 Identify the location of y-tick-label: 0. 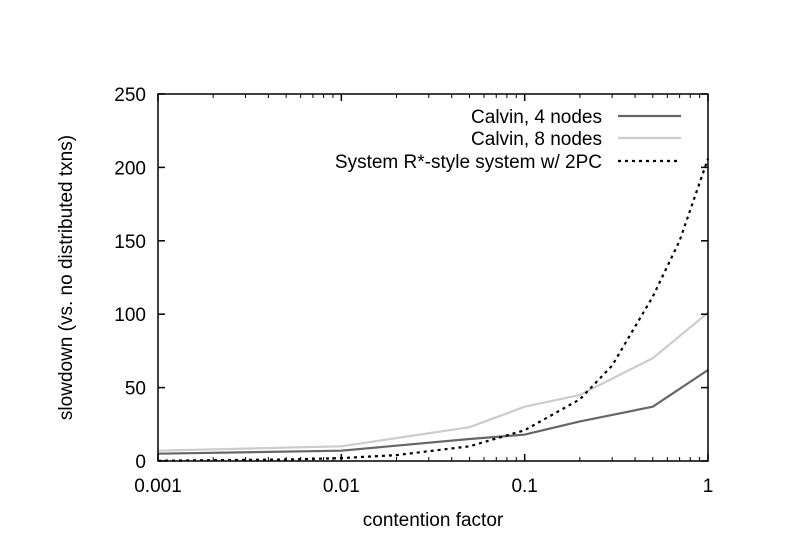
(140, 462).